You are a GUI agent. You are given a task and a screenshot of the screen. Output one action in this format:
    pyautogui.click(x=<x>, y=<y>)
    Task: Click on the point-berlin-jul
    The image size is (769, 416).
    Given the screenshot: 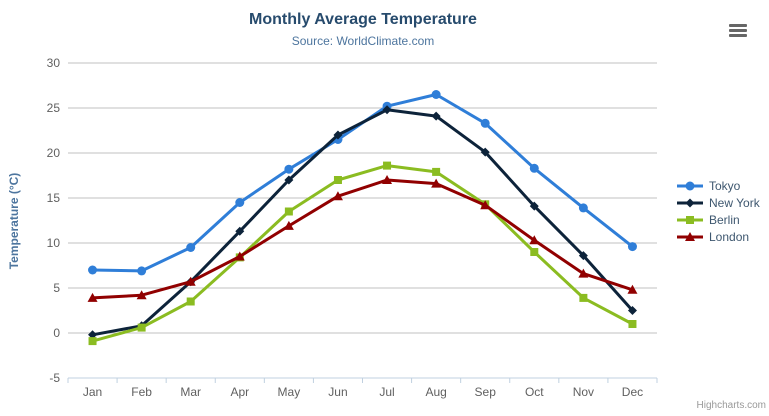 What is the action you would take?
    pyautogui.click(x=387, y=165)
    